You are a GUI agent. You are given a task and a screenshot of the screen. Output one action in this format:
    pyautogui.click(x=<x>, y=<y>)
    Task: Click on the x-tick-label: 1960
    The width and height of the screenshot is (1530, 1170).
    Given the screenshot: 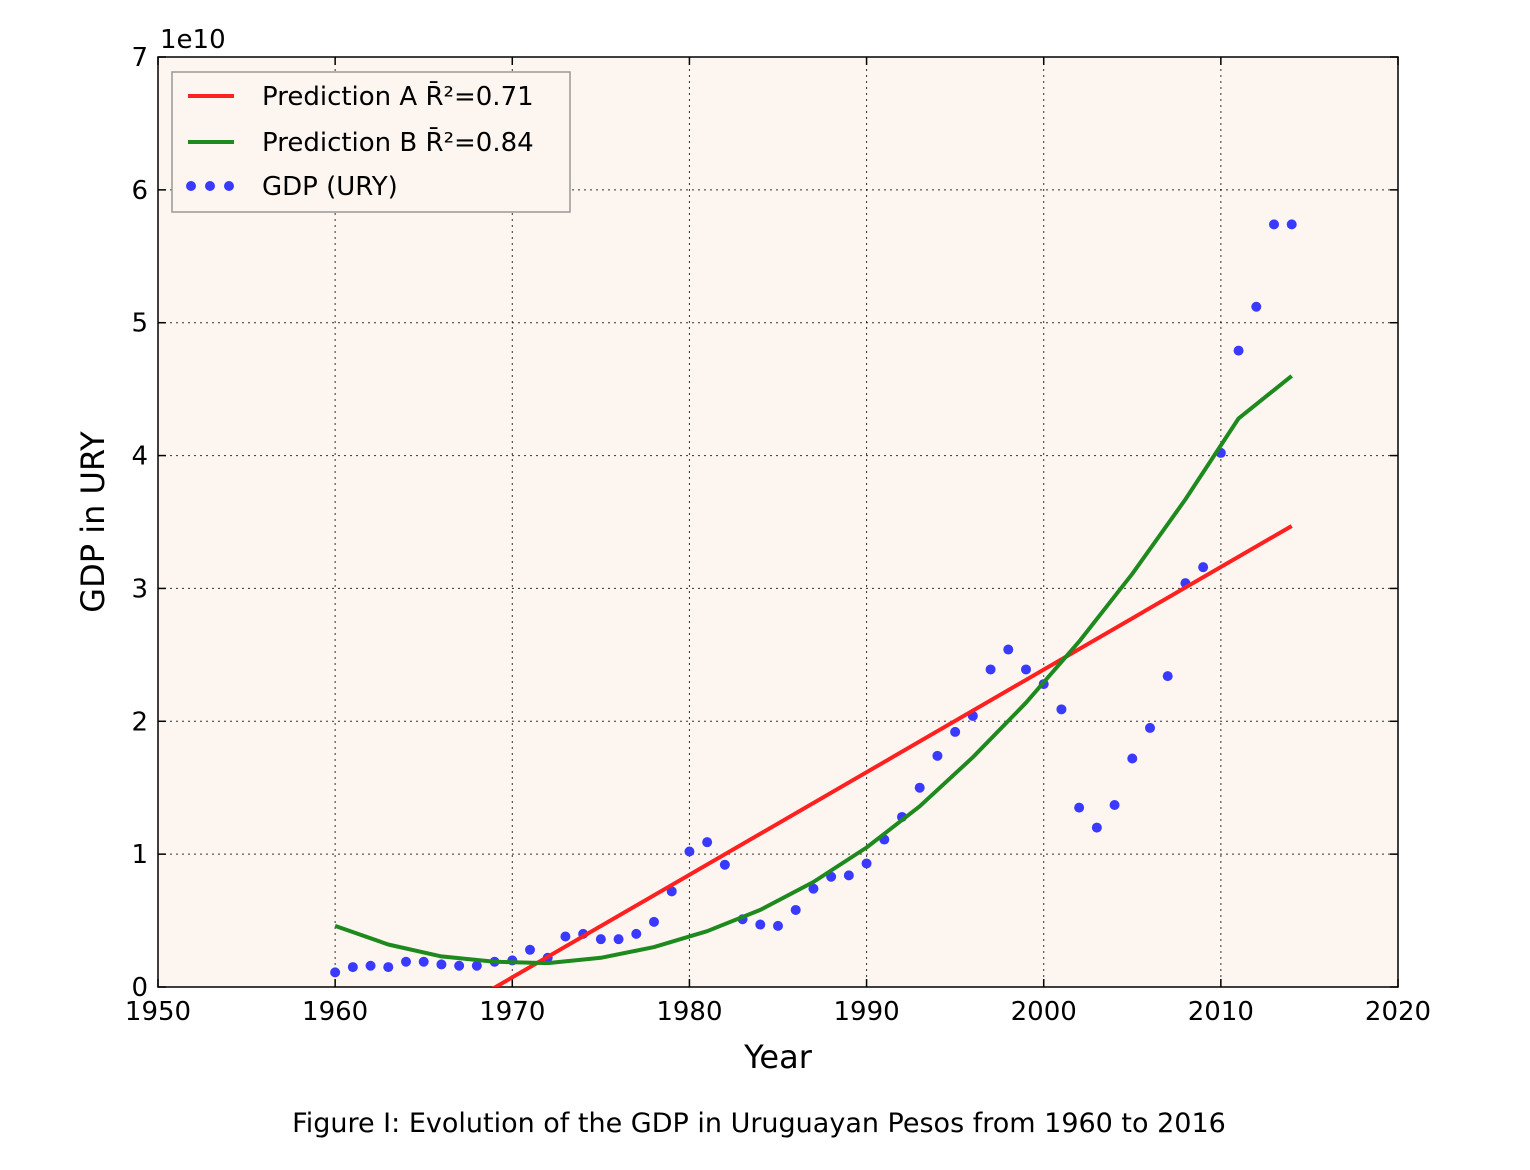 What is the action you would take?
    pyautogui.click(x=335, y=1012)
    